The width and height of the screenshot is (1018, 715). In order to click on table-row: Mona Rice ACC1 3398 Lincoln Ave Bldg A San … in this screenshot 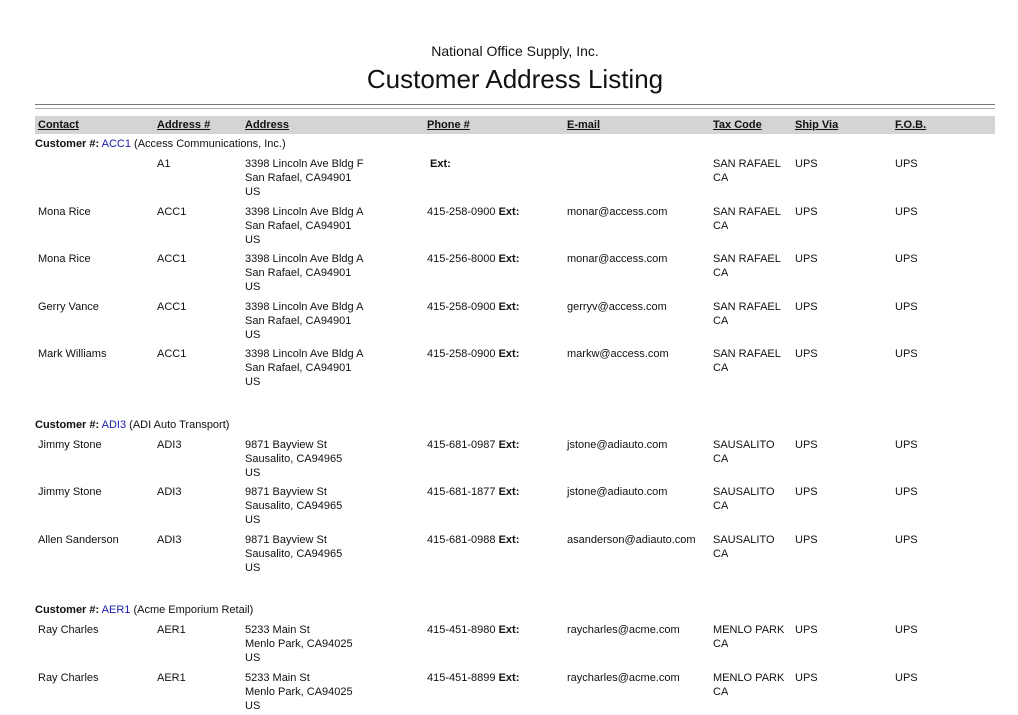, I will do `click(515, 276)`.